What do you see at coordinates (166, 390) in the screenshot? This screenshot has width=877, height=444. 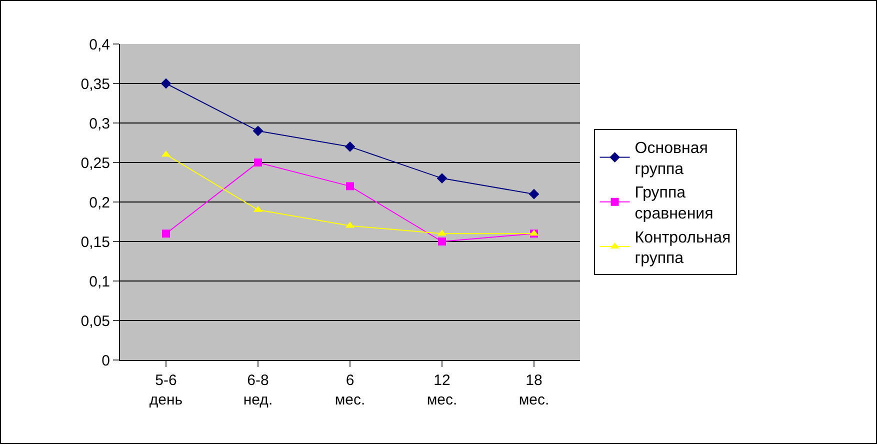 I see `x-tick-label: 5-6 день` at bounding box center [166, 390].